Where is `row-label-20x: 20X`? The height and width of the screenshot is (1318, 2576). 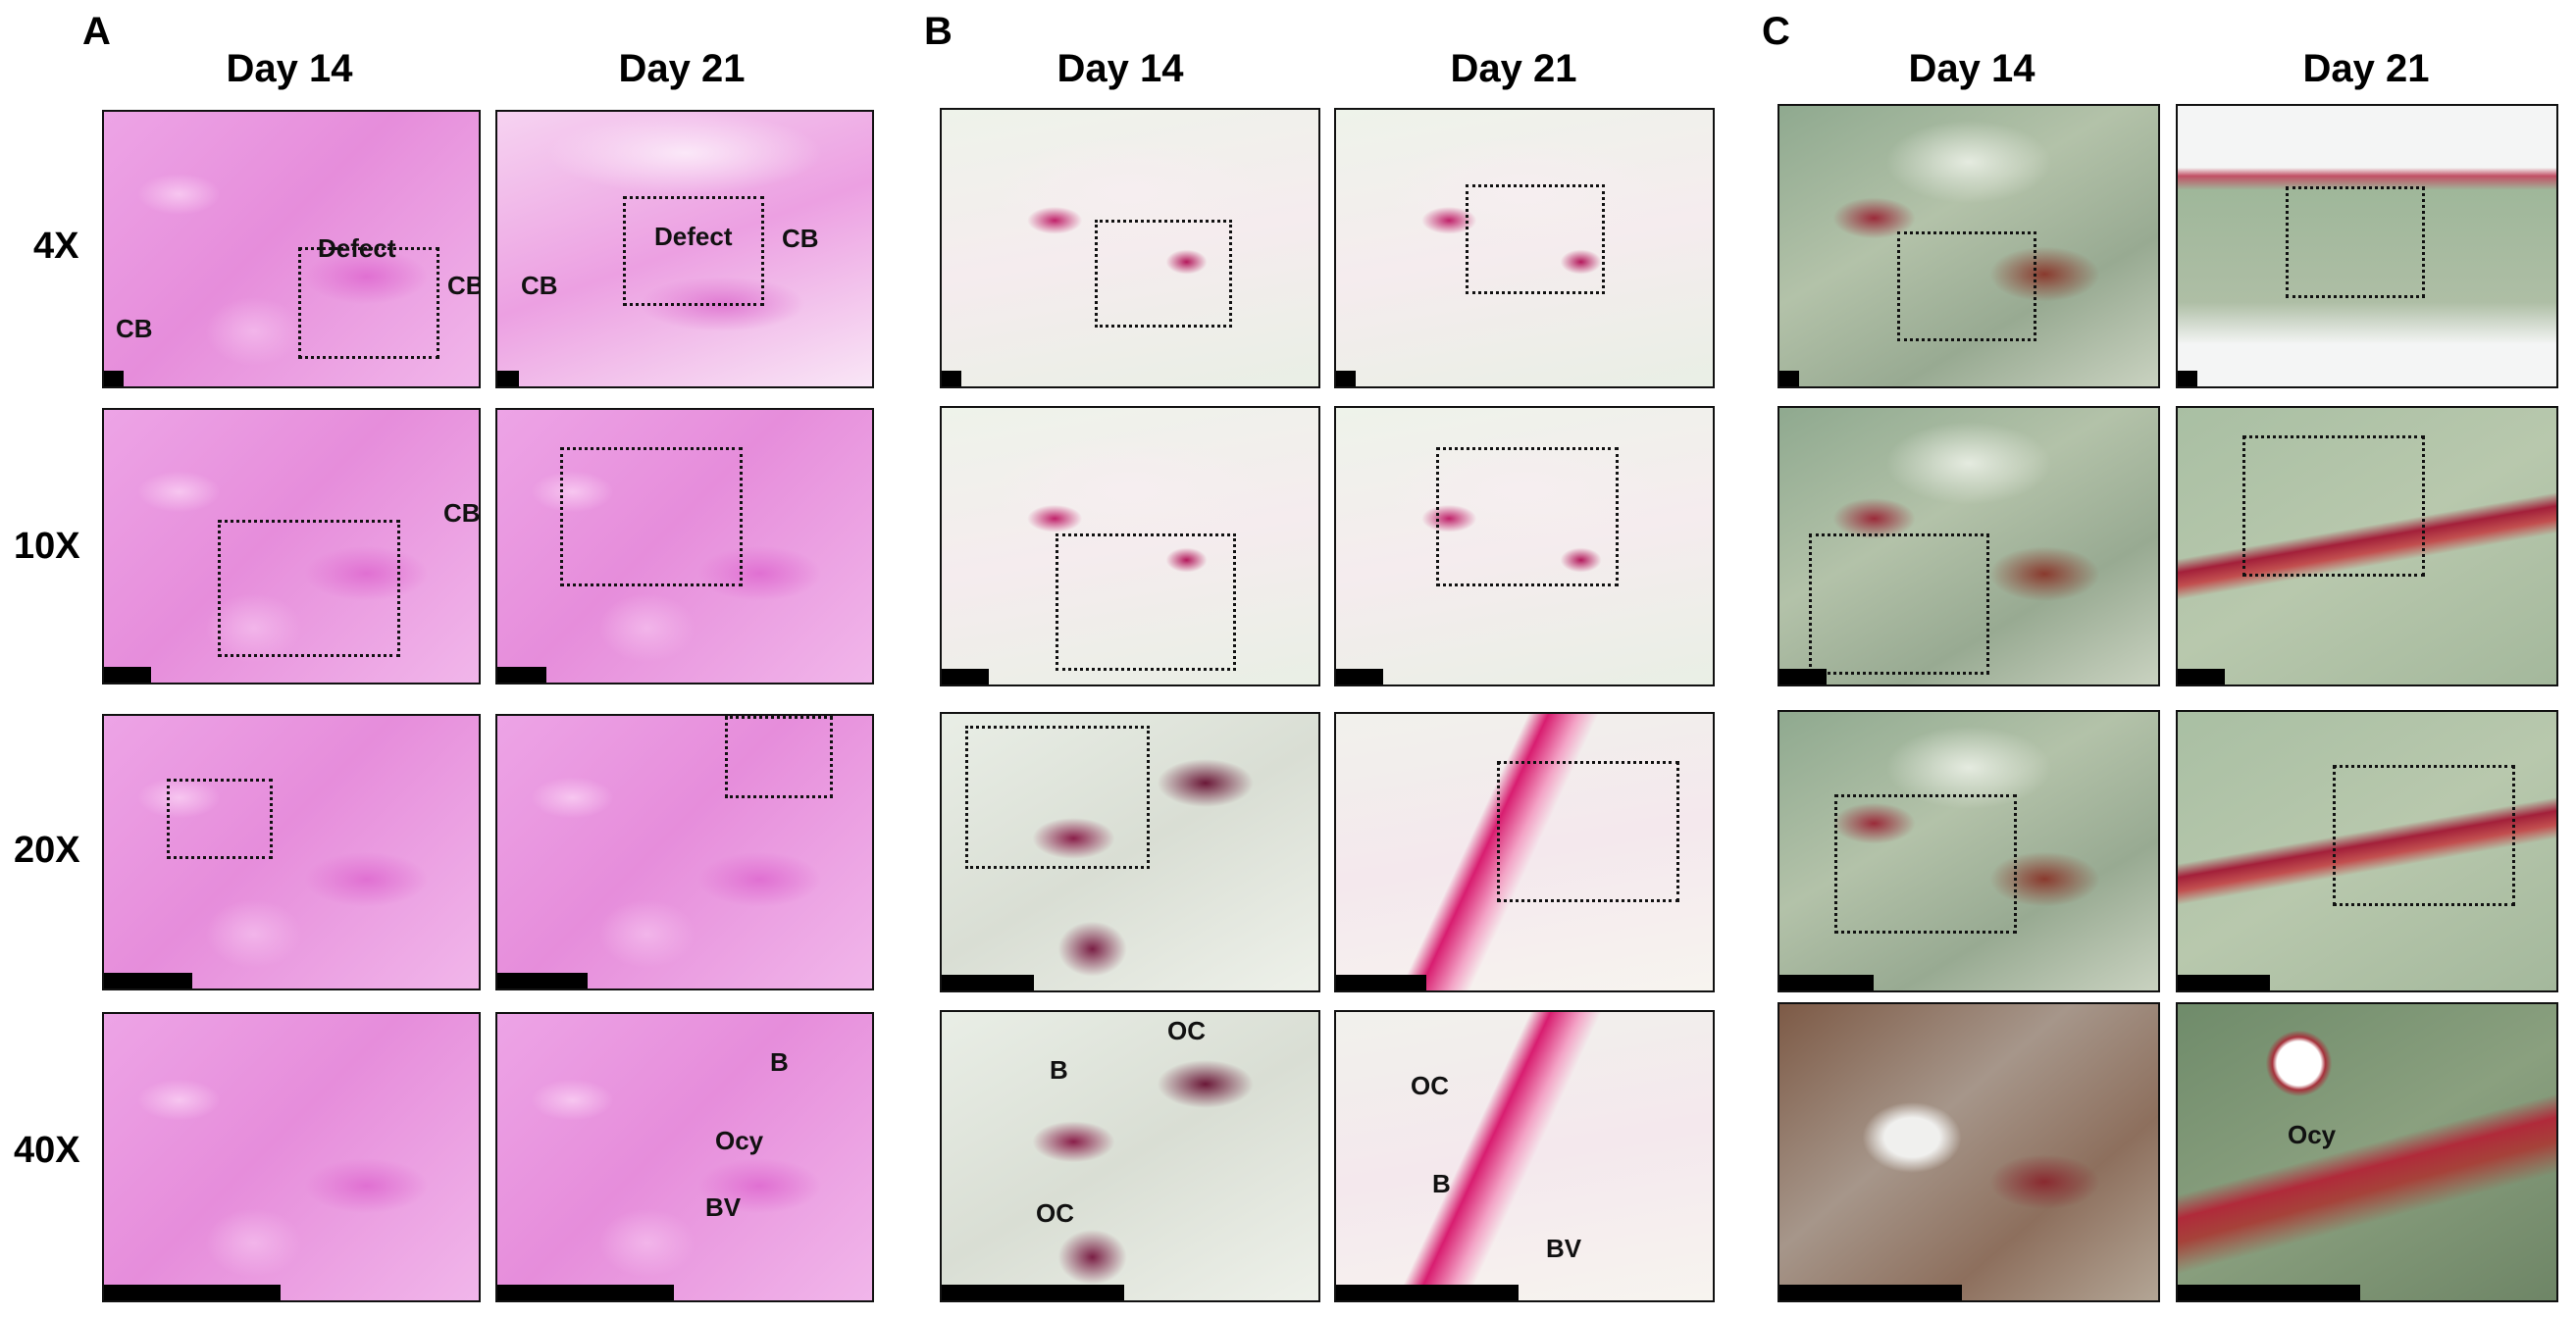
row-label-20x: 20X is located at coordinates (47, 850).